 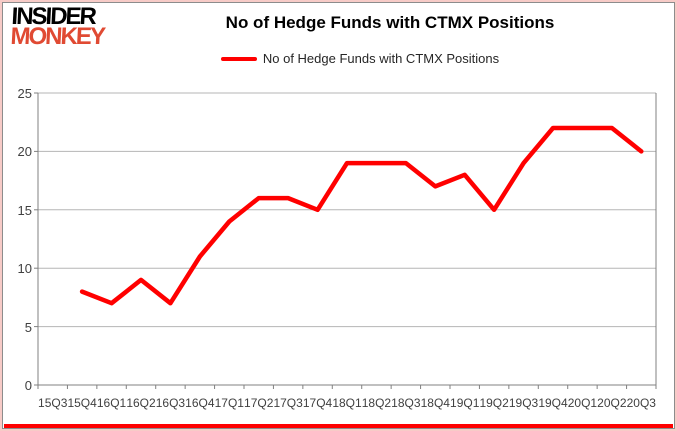 I want to click on insider-monkey-logo: INSIDER MONKEY, so click(x=57, y=27).